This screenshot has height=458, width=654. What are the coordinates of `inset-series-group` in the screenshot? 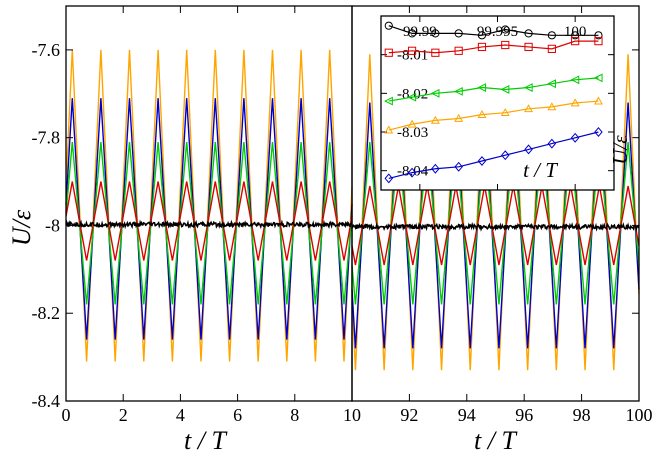 It's located at (493, 102).